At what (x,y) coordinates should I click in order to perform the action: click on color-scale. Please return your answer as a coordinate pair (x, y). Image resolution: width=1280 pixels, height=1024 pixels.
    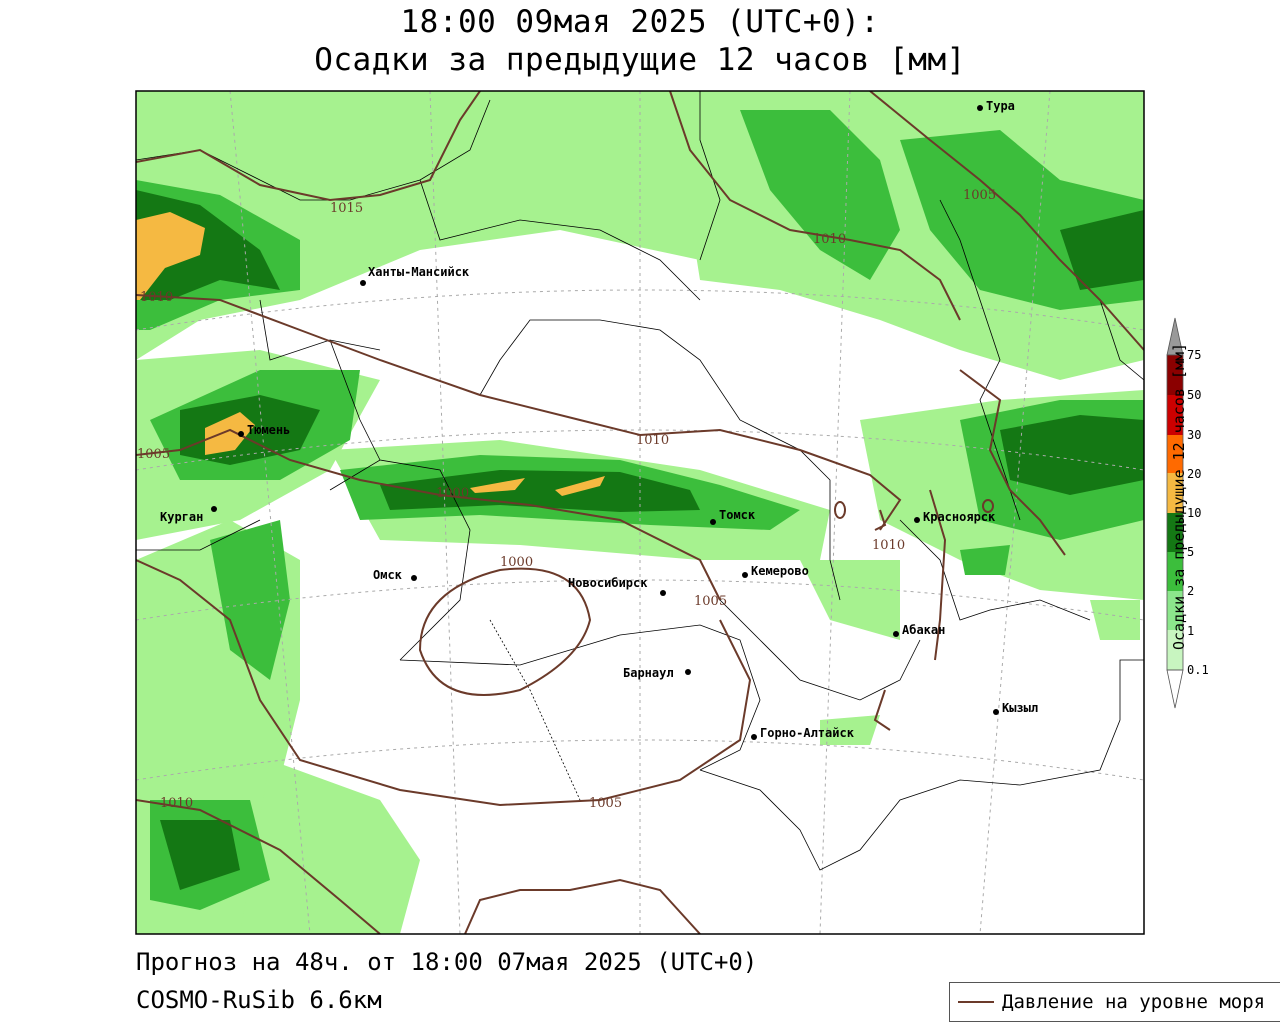
    Looking at the image, I should click on (1175, 513).